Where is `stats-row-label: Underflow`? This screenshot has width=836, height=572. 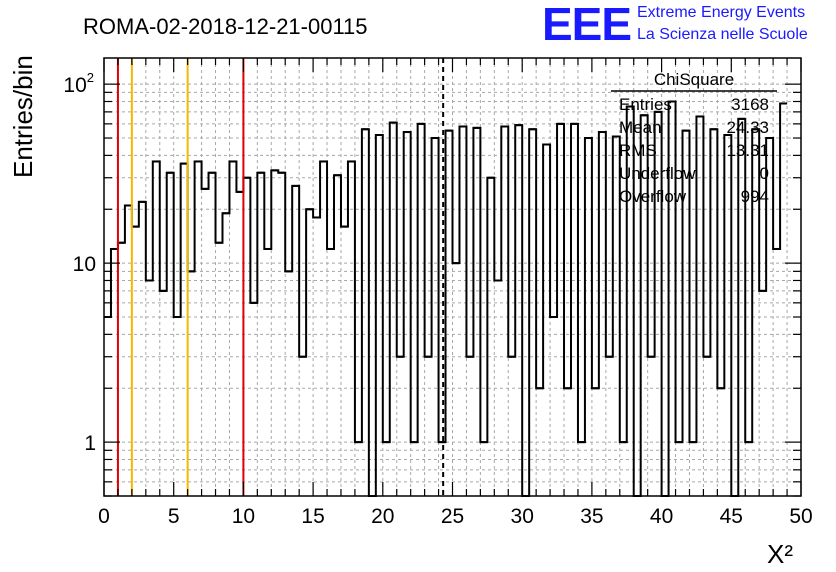 stats-row-label: Underflow is located at coordinates (657, 173).